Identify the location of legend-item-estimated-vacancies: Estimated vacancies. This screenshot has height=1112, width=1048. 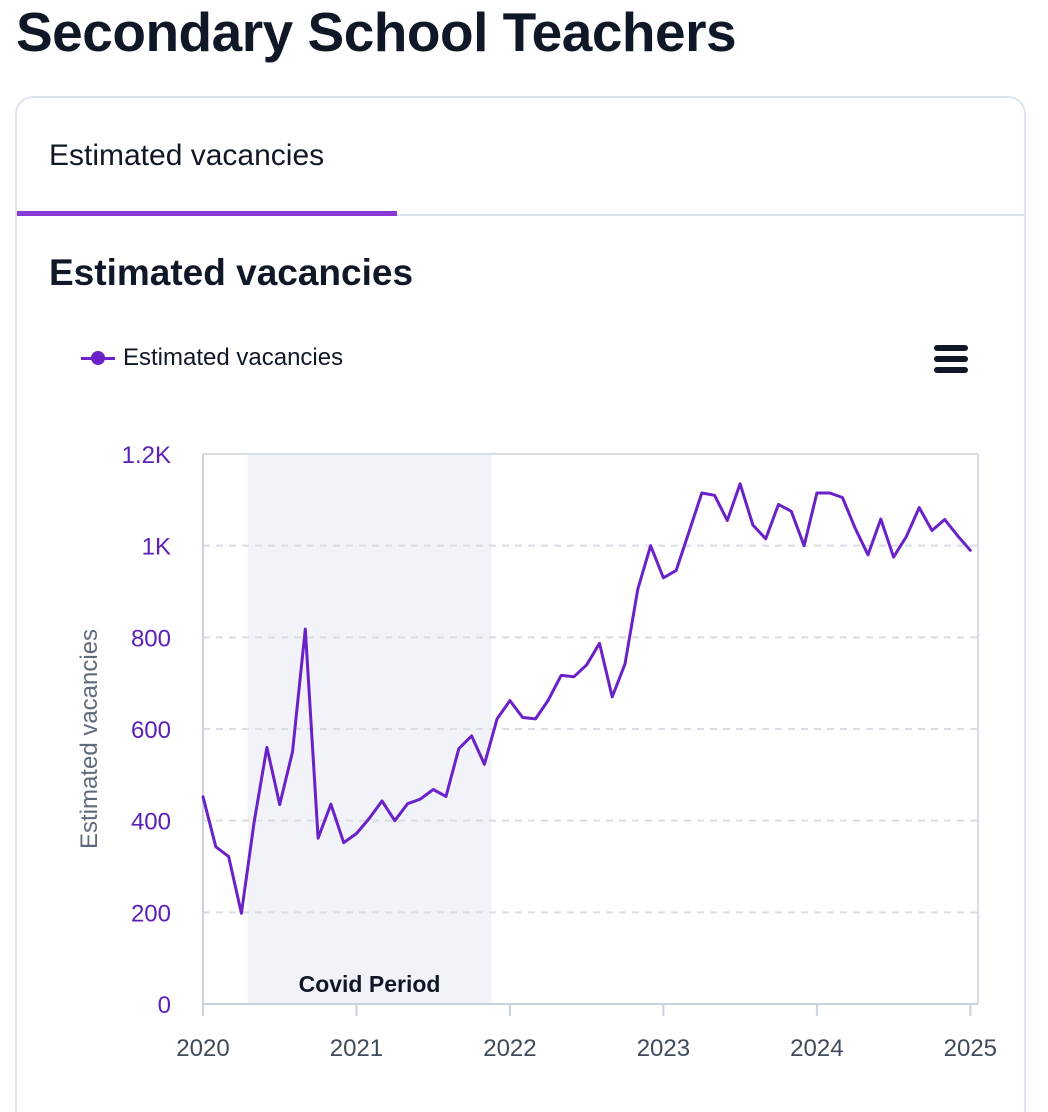
(212, 358).